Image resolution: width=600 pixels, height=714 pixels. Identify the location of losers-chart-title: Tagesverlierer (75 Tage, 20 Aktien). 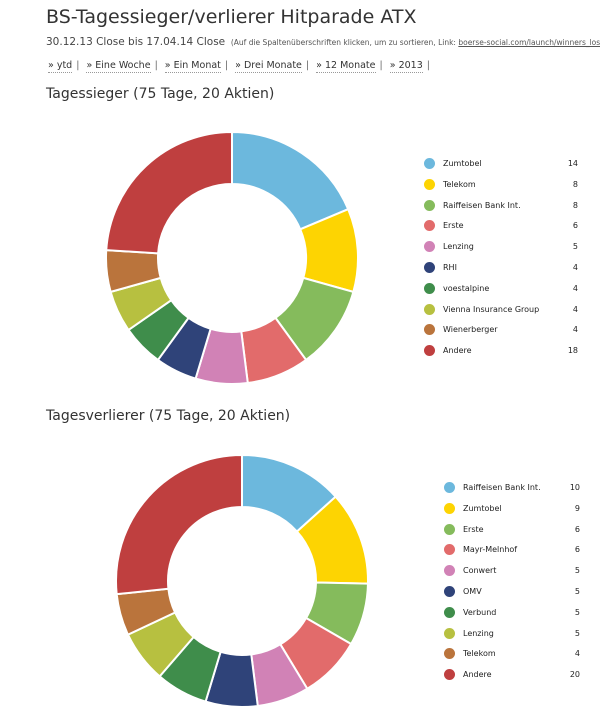
(168, 416).